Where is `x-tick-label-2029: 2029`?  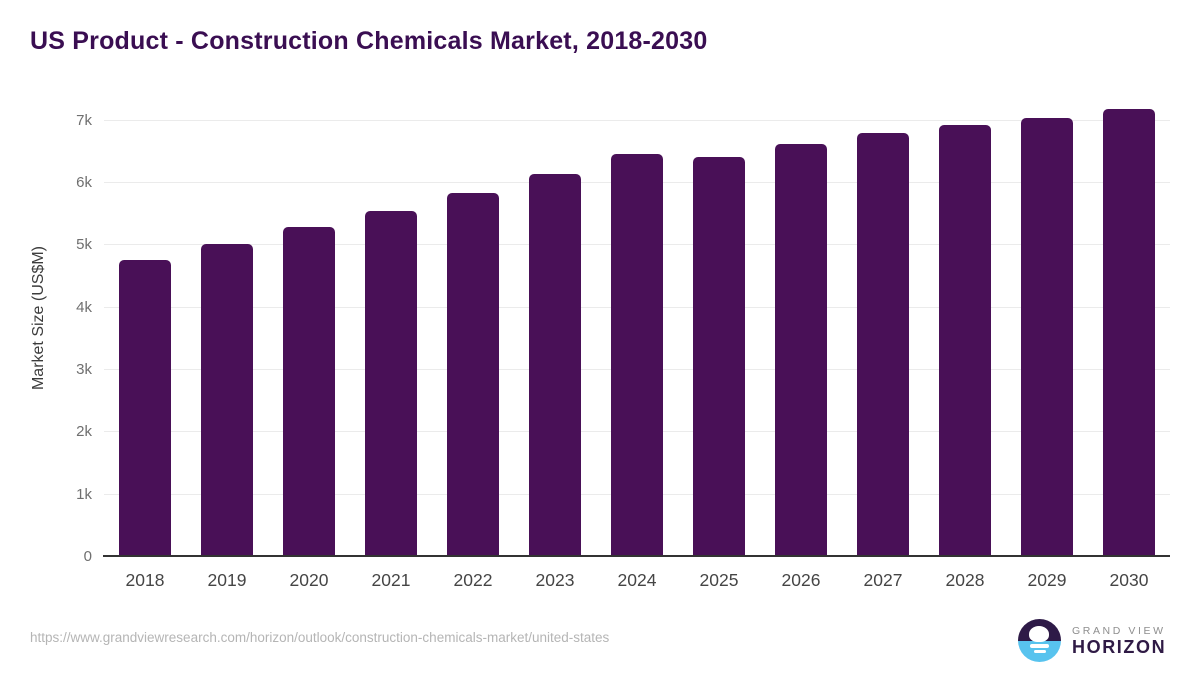 x-tick-label-2029: 2029 is located at coordinates (1047, 580).